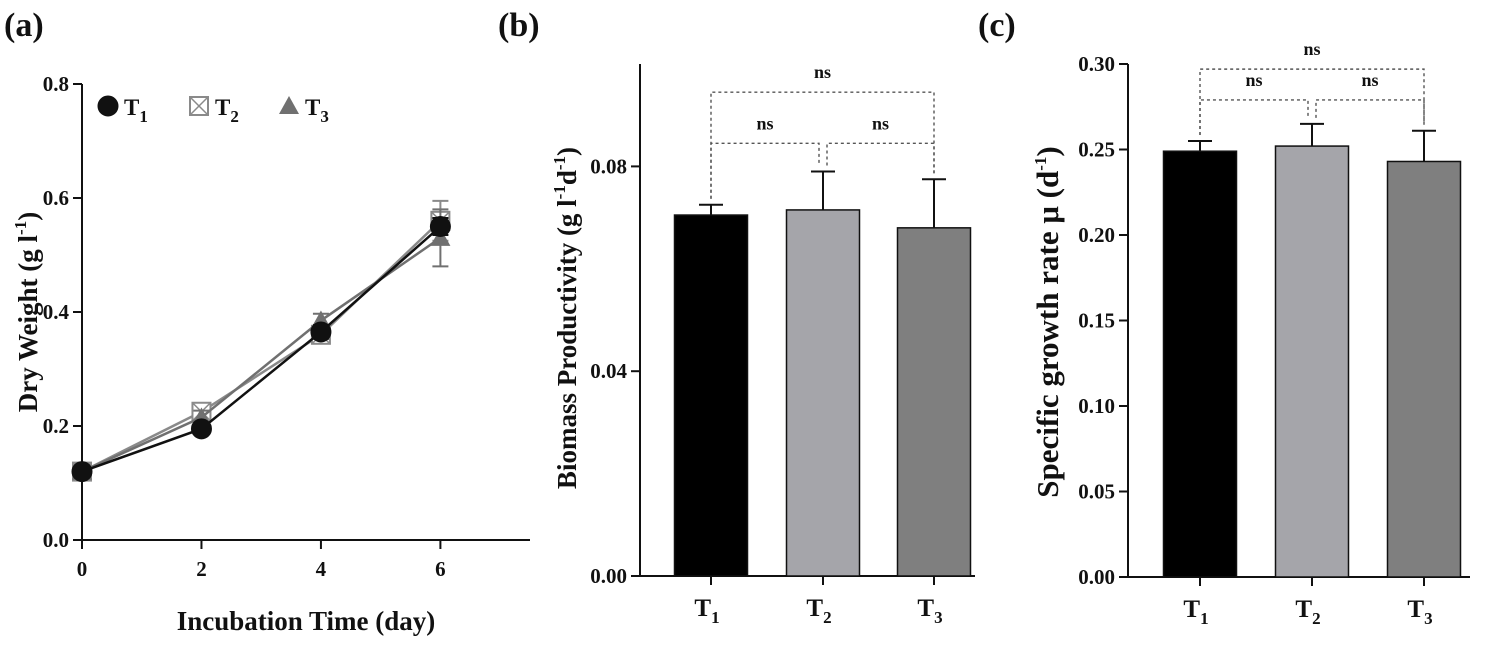  Describe the element at coordinates (1047, 151) in the screenshot. I see `panel-c-y-title-close: )` at that location.